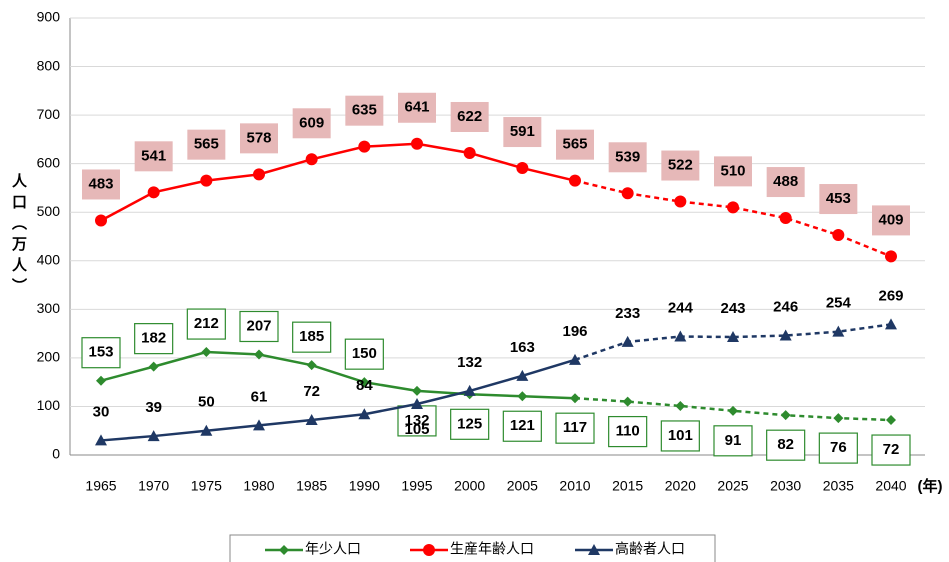 This screenshot has height=562, width=949. Describe the element at coordinates (492, 549) in the screenshot. I see `legend-label: 生産年齢人口` at that location.